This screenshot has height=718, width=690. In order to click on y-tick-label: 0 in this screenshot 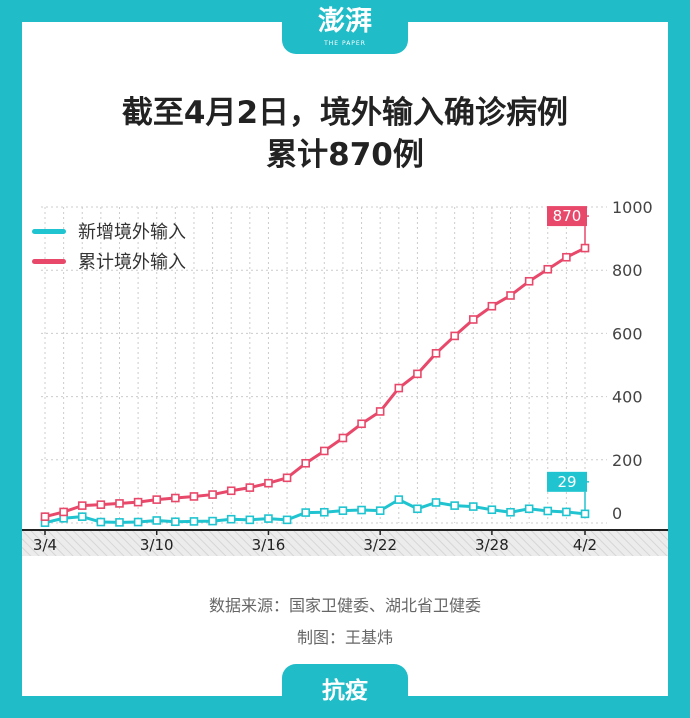, I will do `click(617, 513)`.